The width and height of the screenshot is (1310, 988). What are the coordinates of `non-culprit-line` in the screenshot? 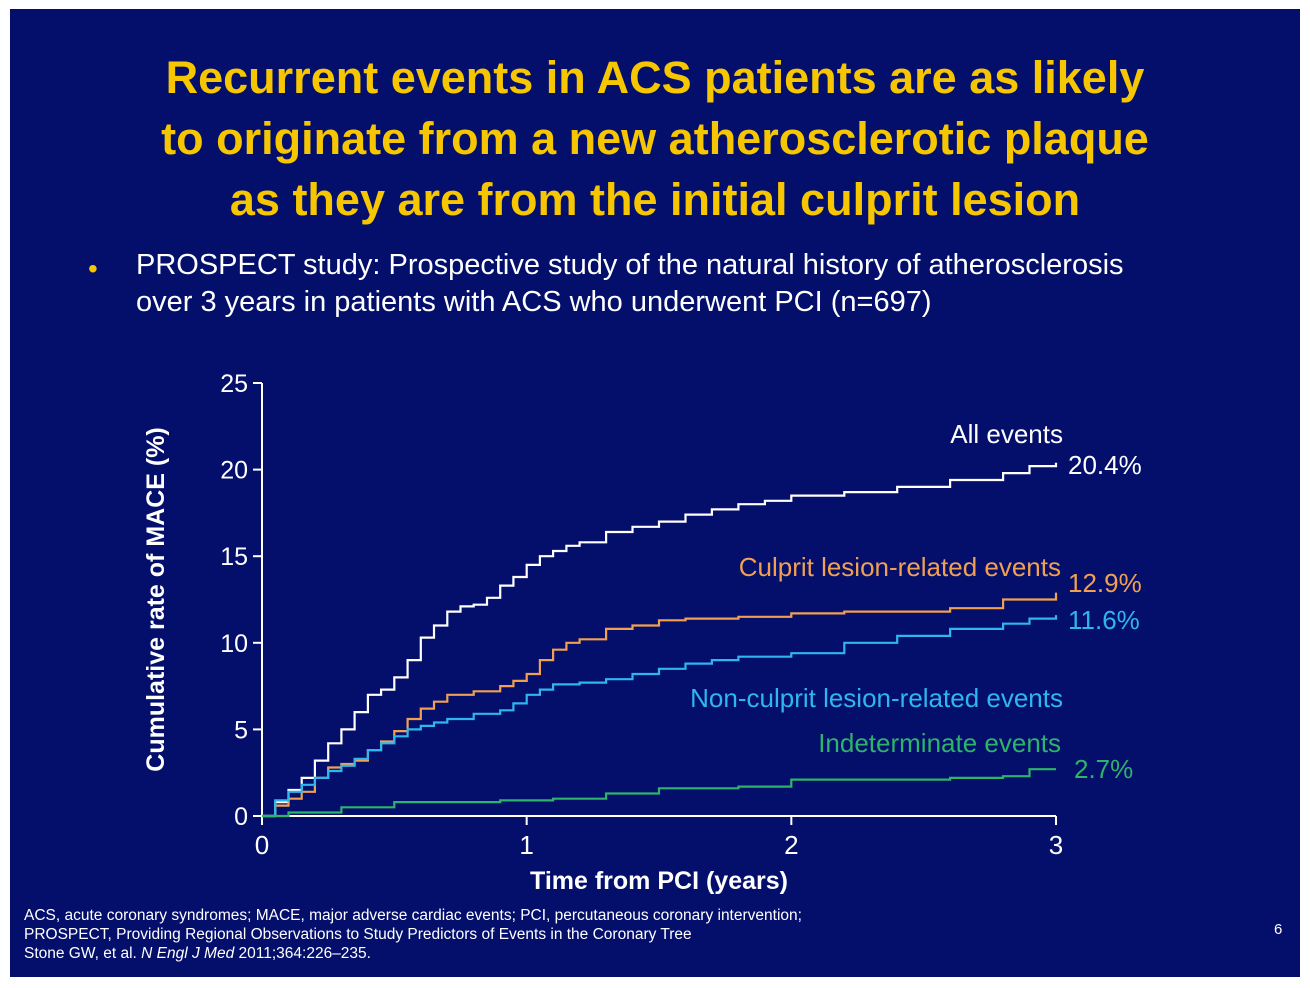 It's located at (660, 716).